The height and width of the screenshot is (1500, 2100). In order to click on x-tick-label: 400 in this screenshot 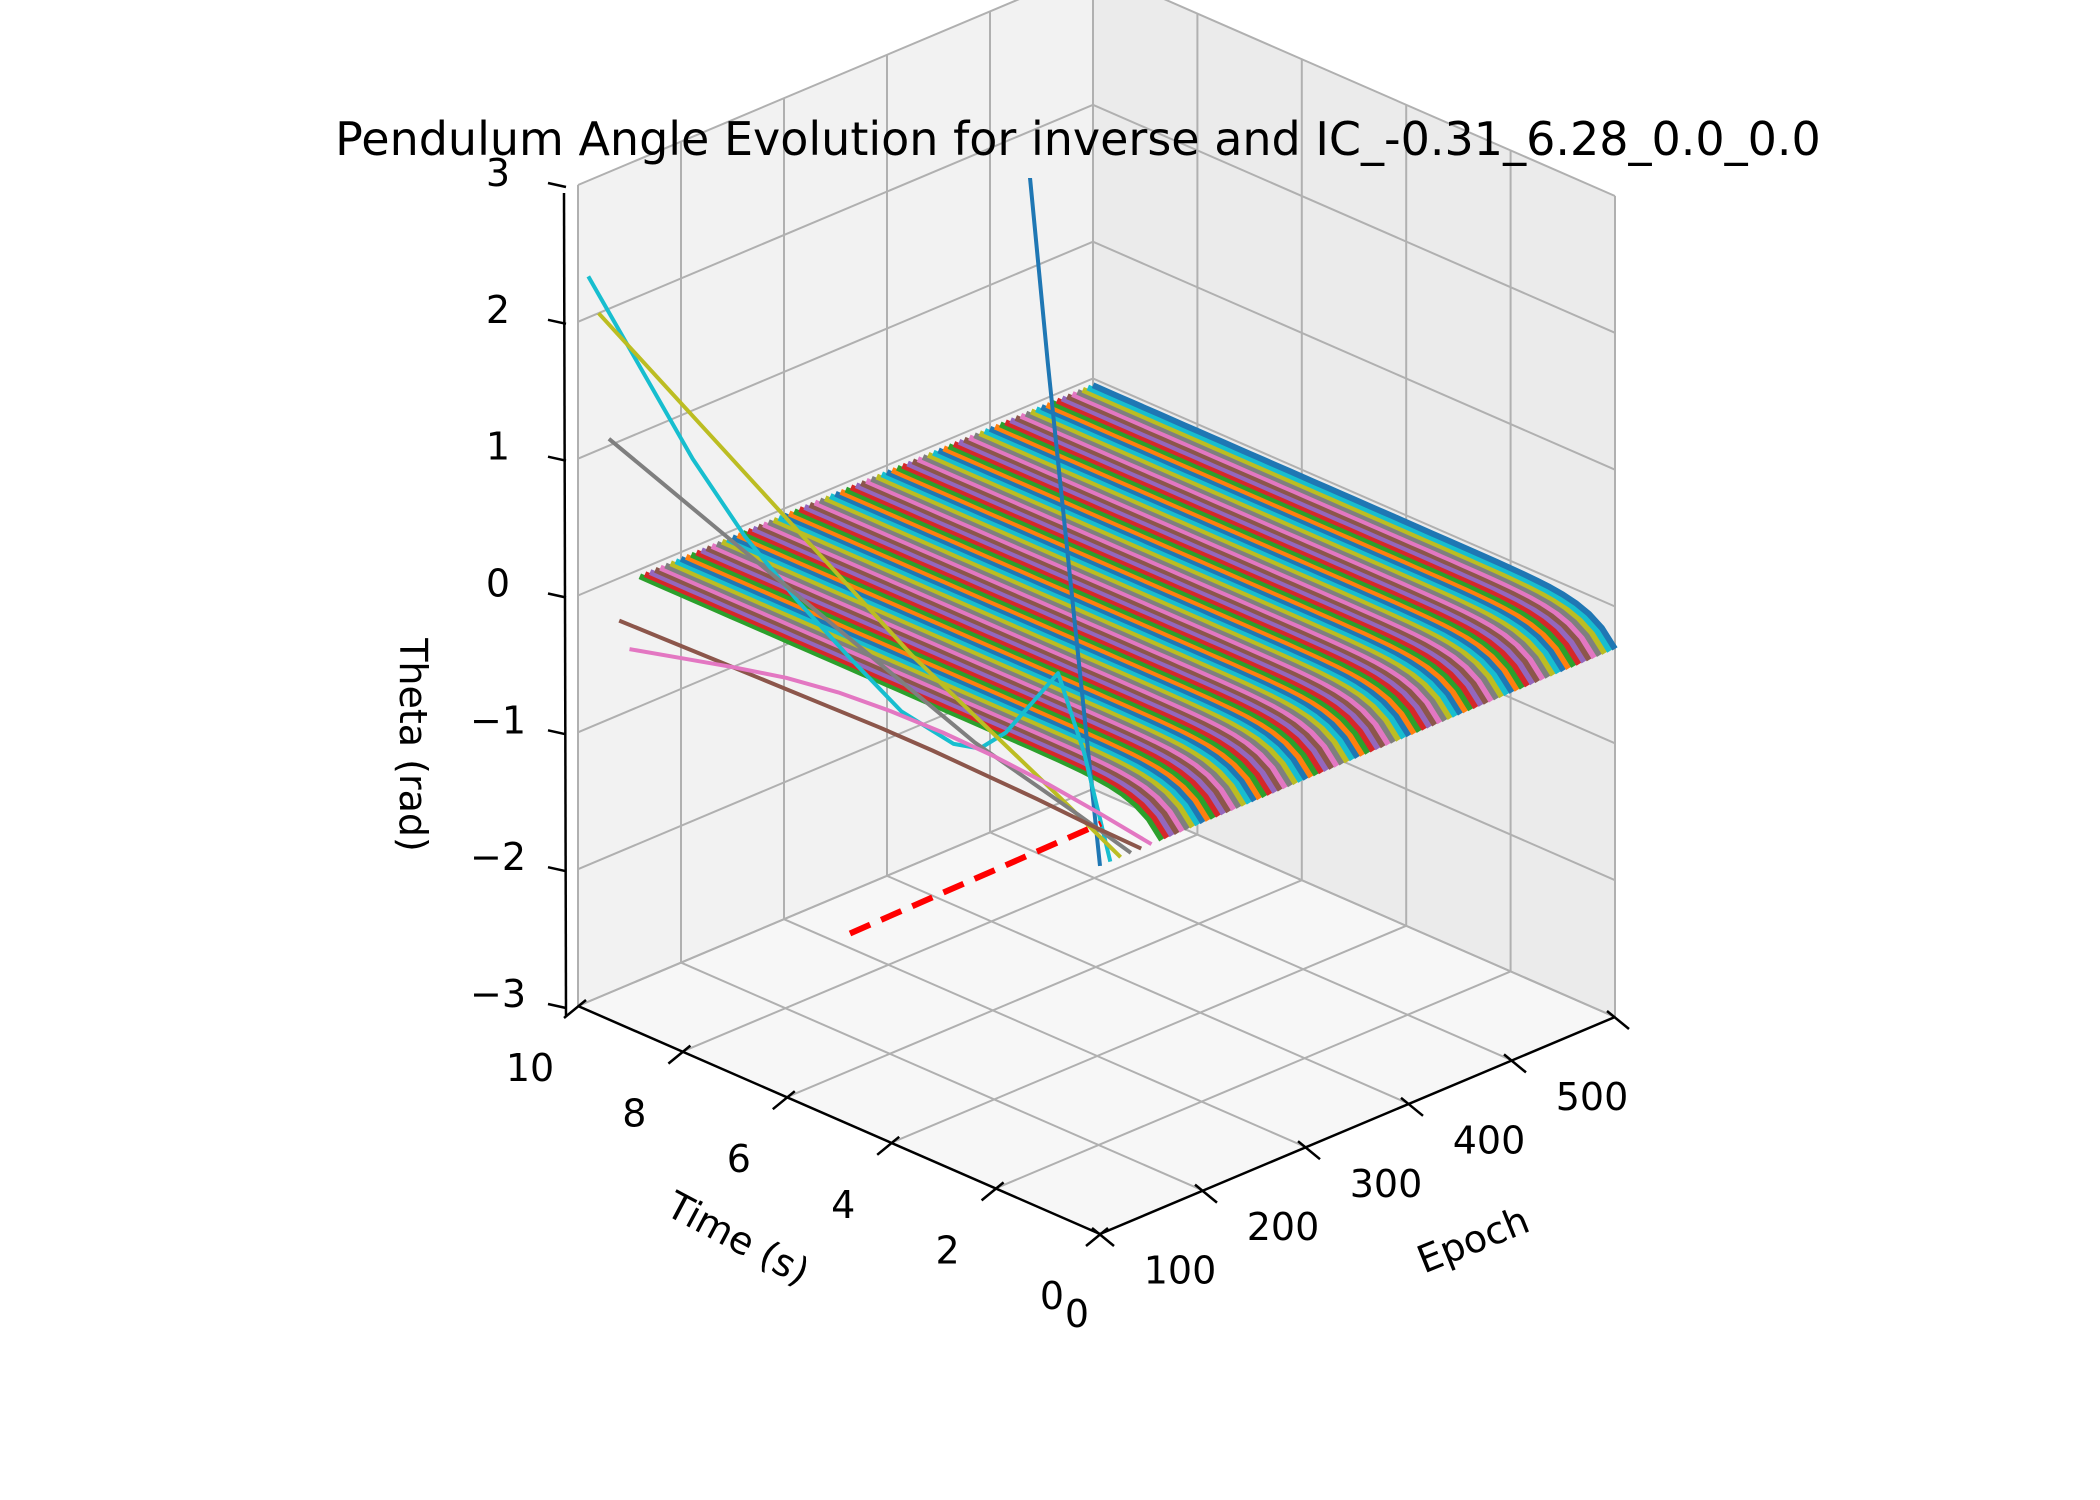, I will do `click(1489, 1140)`.